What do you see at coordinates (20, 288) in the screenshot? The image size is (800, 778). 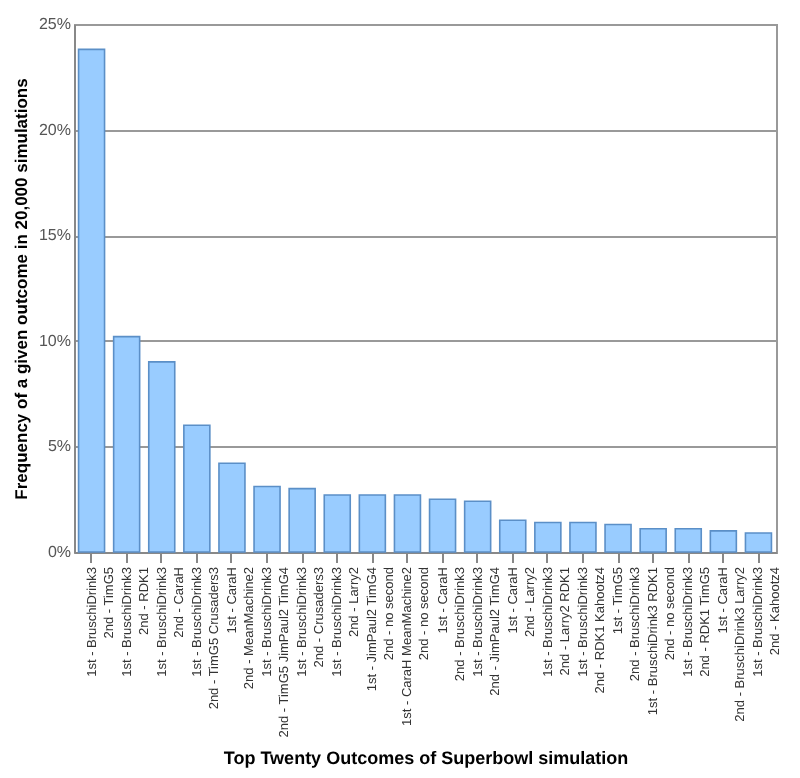 I see `y-axis-title: Frequency of a given outcome in 20,000 simulations` at bounding box center [20, 288].